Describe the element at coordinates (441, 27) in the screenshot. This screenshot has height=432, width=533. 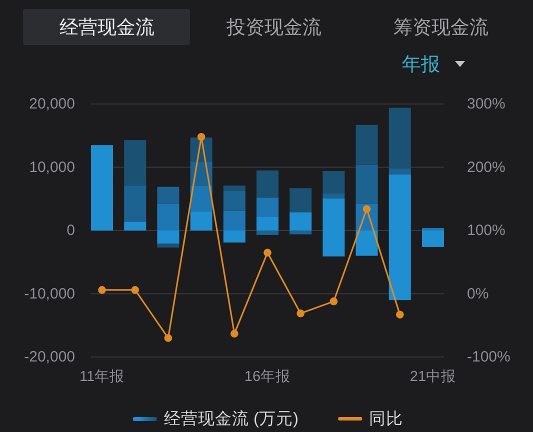
I see `text: 筹资现金流` at that location.